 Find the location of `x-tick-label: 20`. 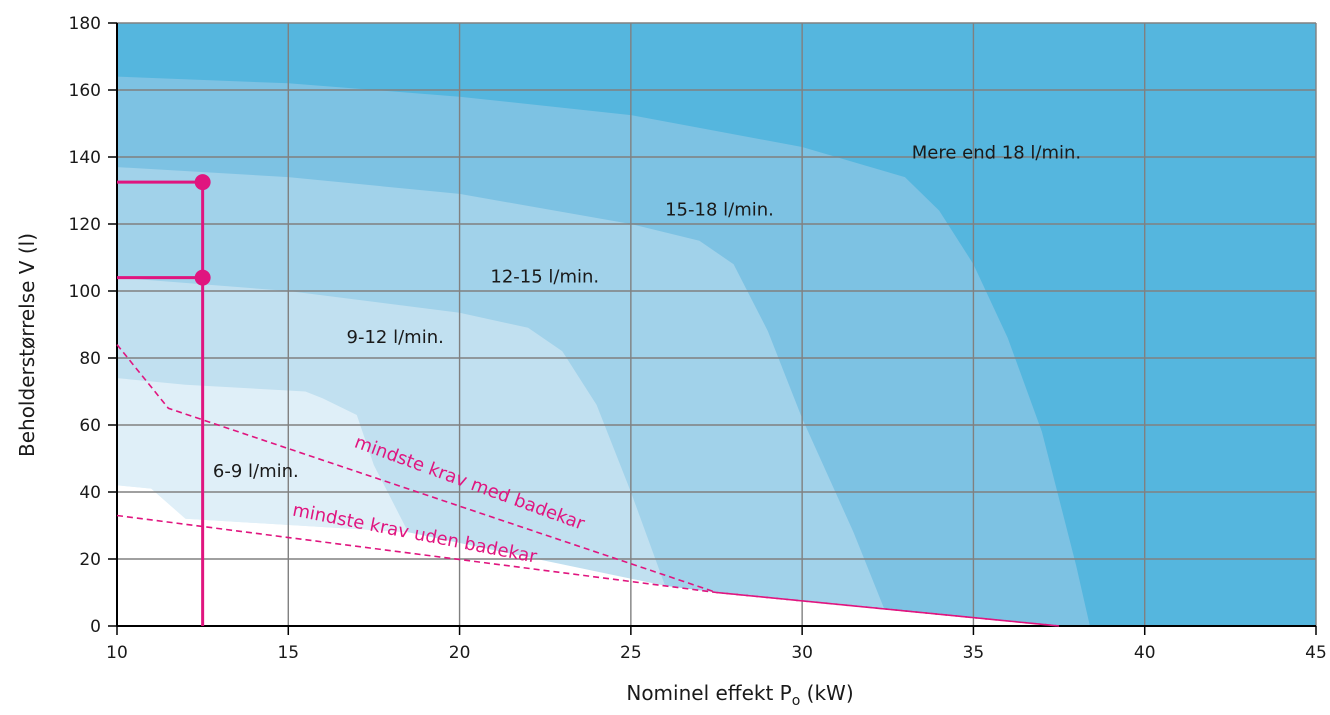

x-tick-label: 20 is located at coordinates (460, 653).